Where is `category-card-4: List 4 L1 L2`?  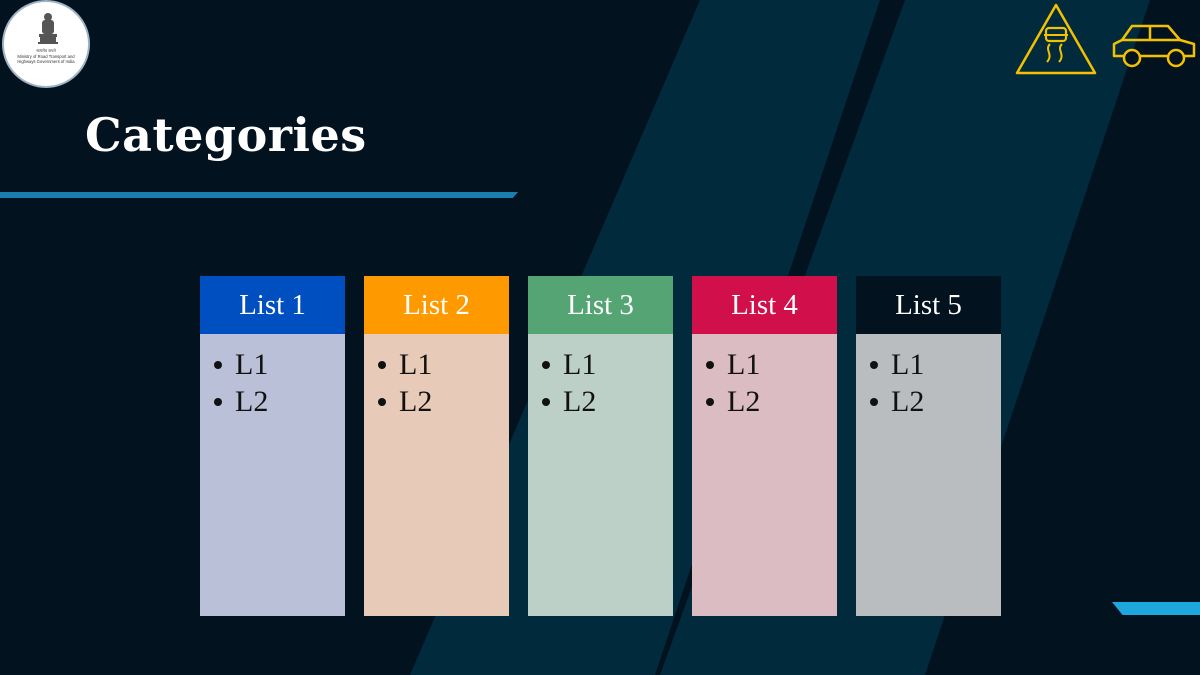 category-card-4: List 4 L1 L2 is located at coordinates (764, 446).